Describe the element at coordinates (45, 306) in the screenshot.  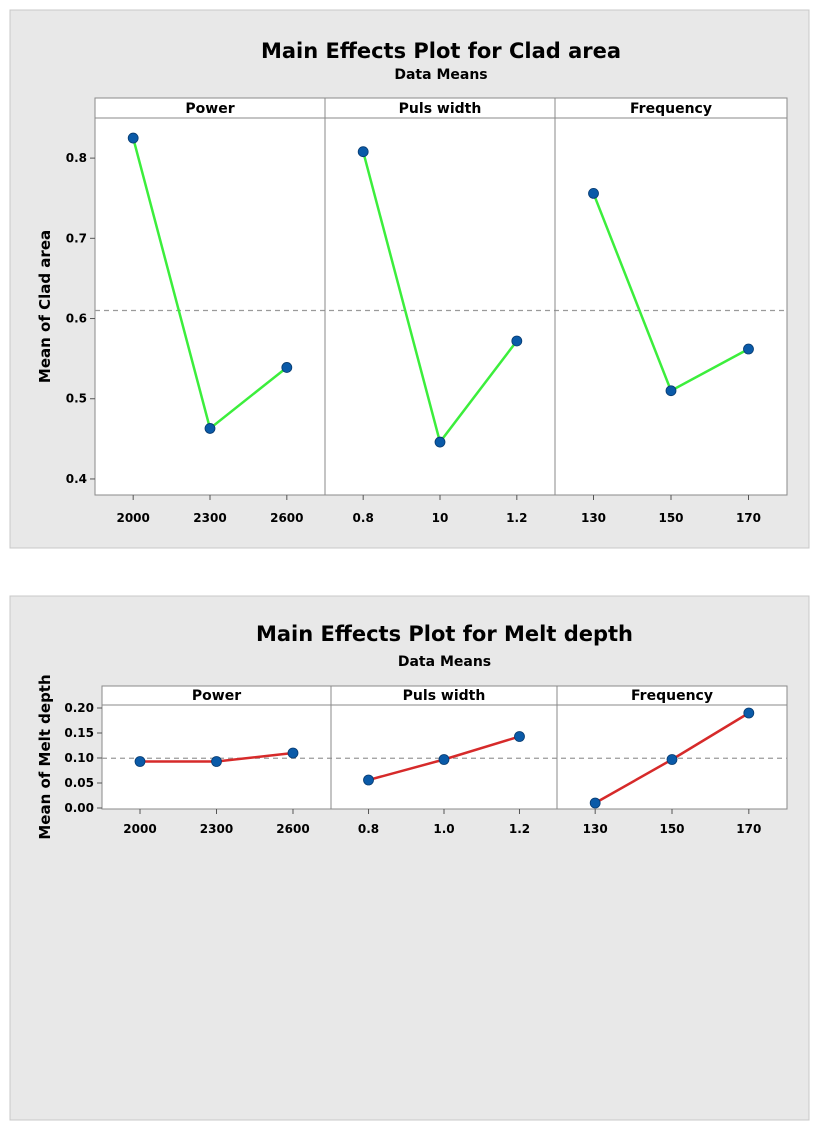
I see `y-axis-label: Mean of Clad area` at that location.